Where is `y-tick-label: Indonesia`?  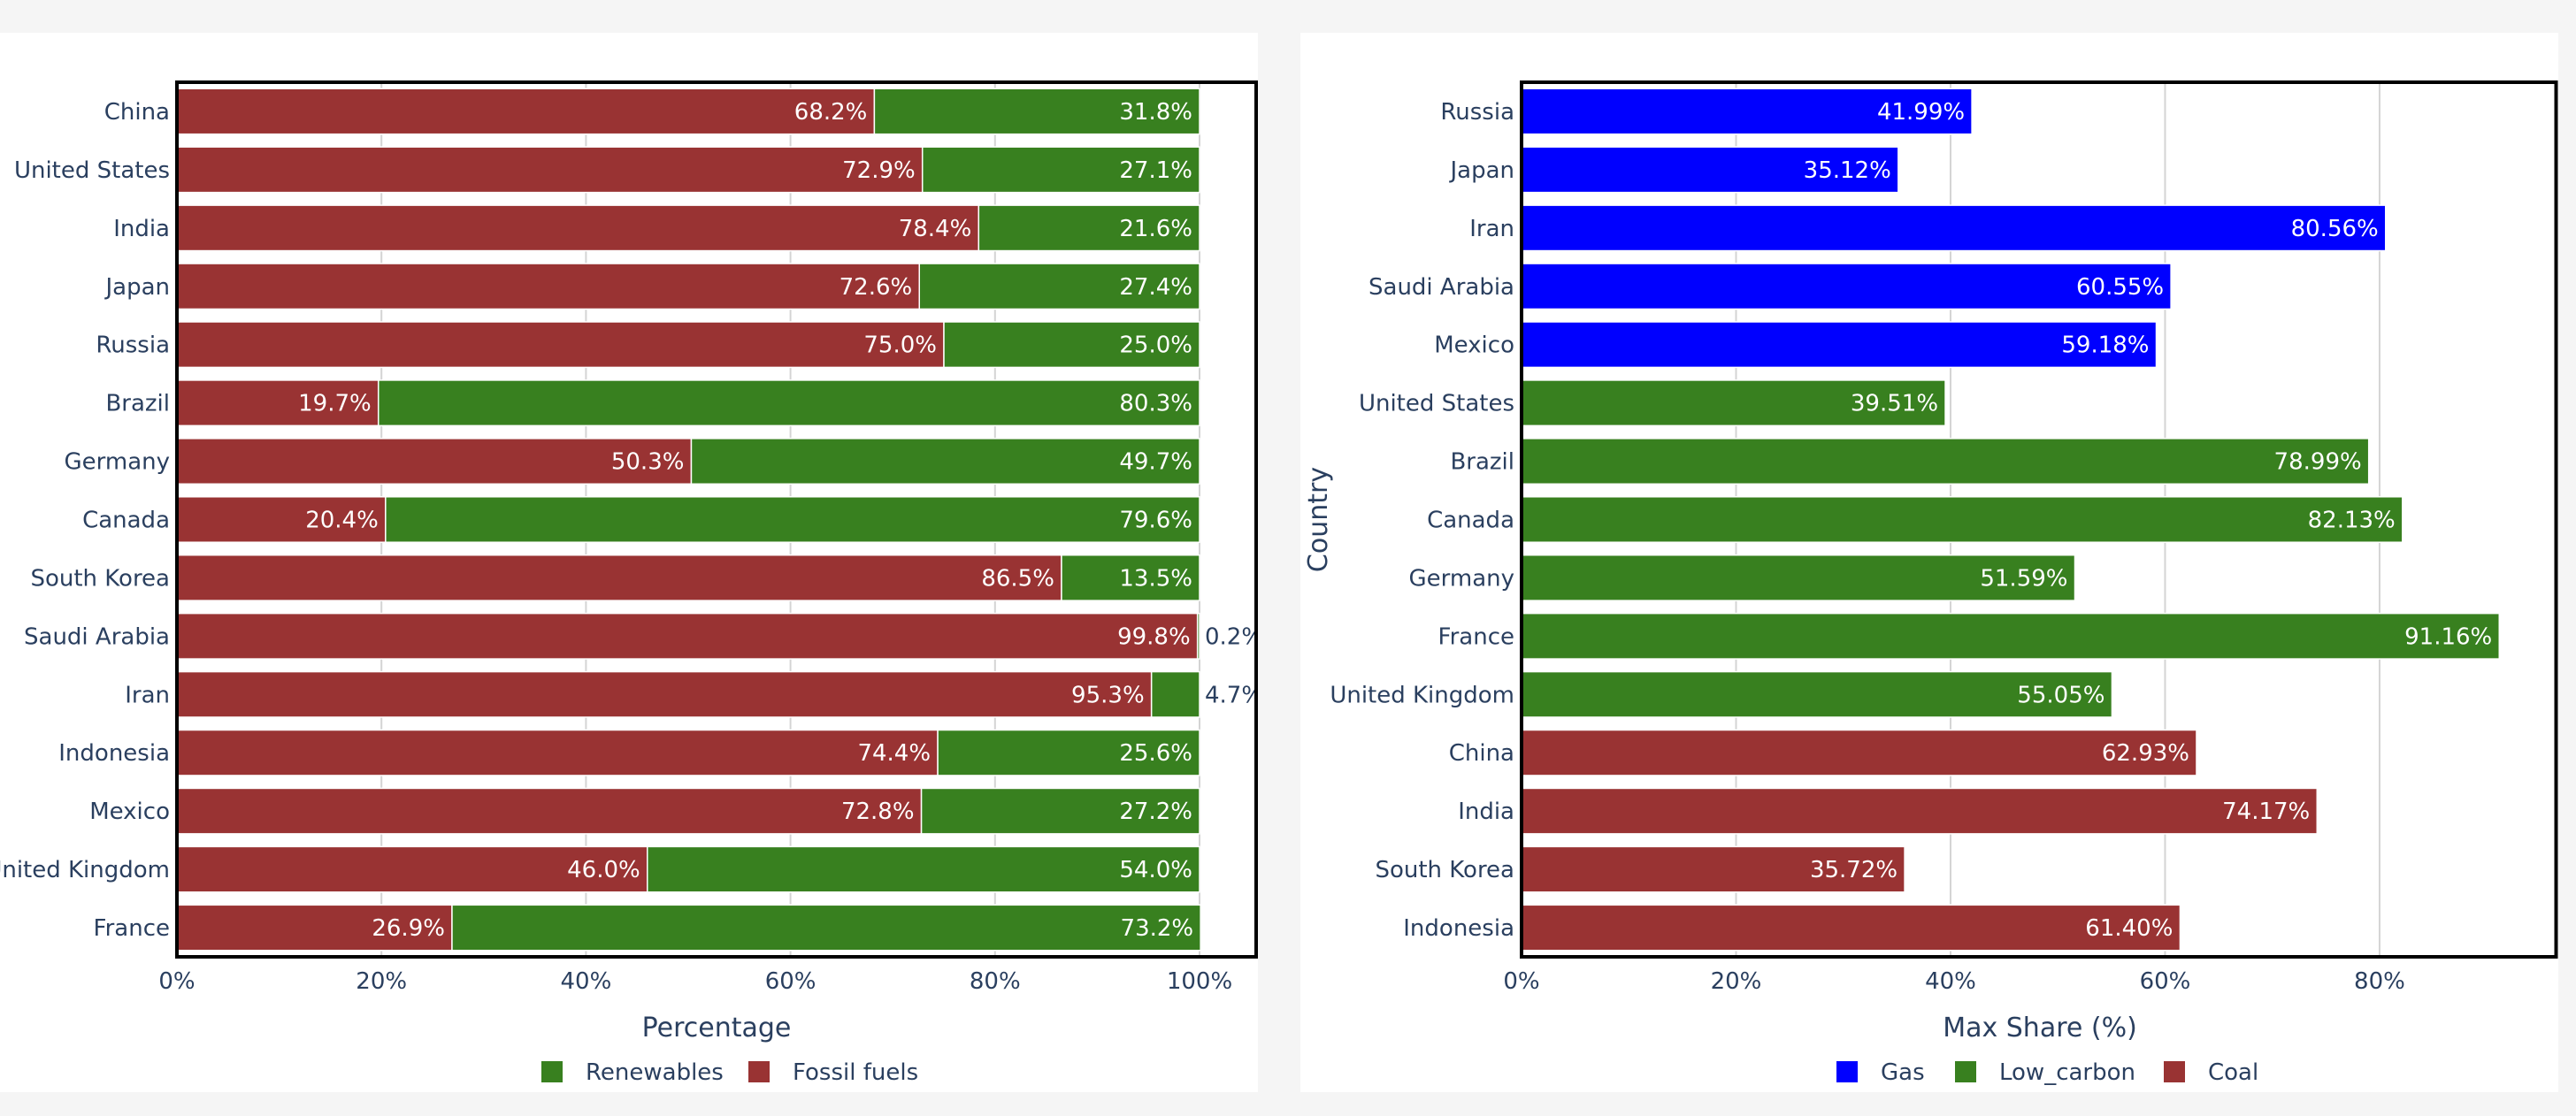 y-tick-label: Indonesia is located at coordinates (1458, 928).